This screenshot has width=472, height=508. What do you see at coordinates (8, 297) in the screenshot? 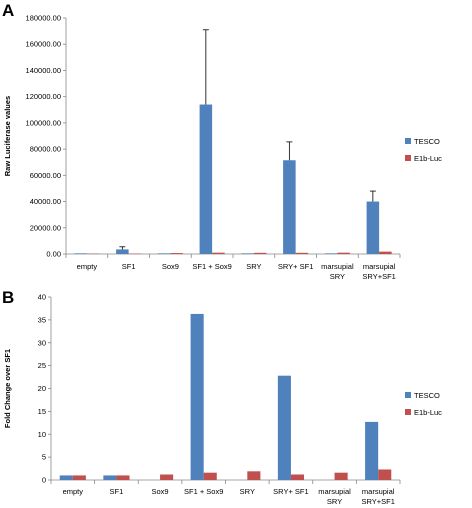
I see `panel-label: B` at bounding box center [8, 297].